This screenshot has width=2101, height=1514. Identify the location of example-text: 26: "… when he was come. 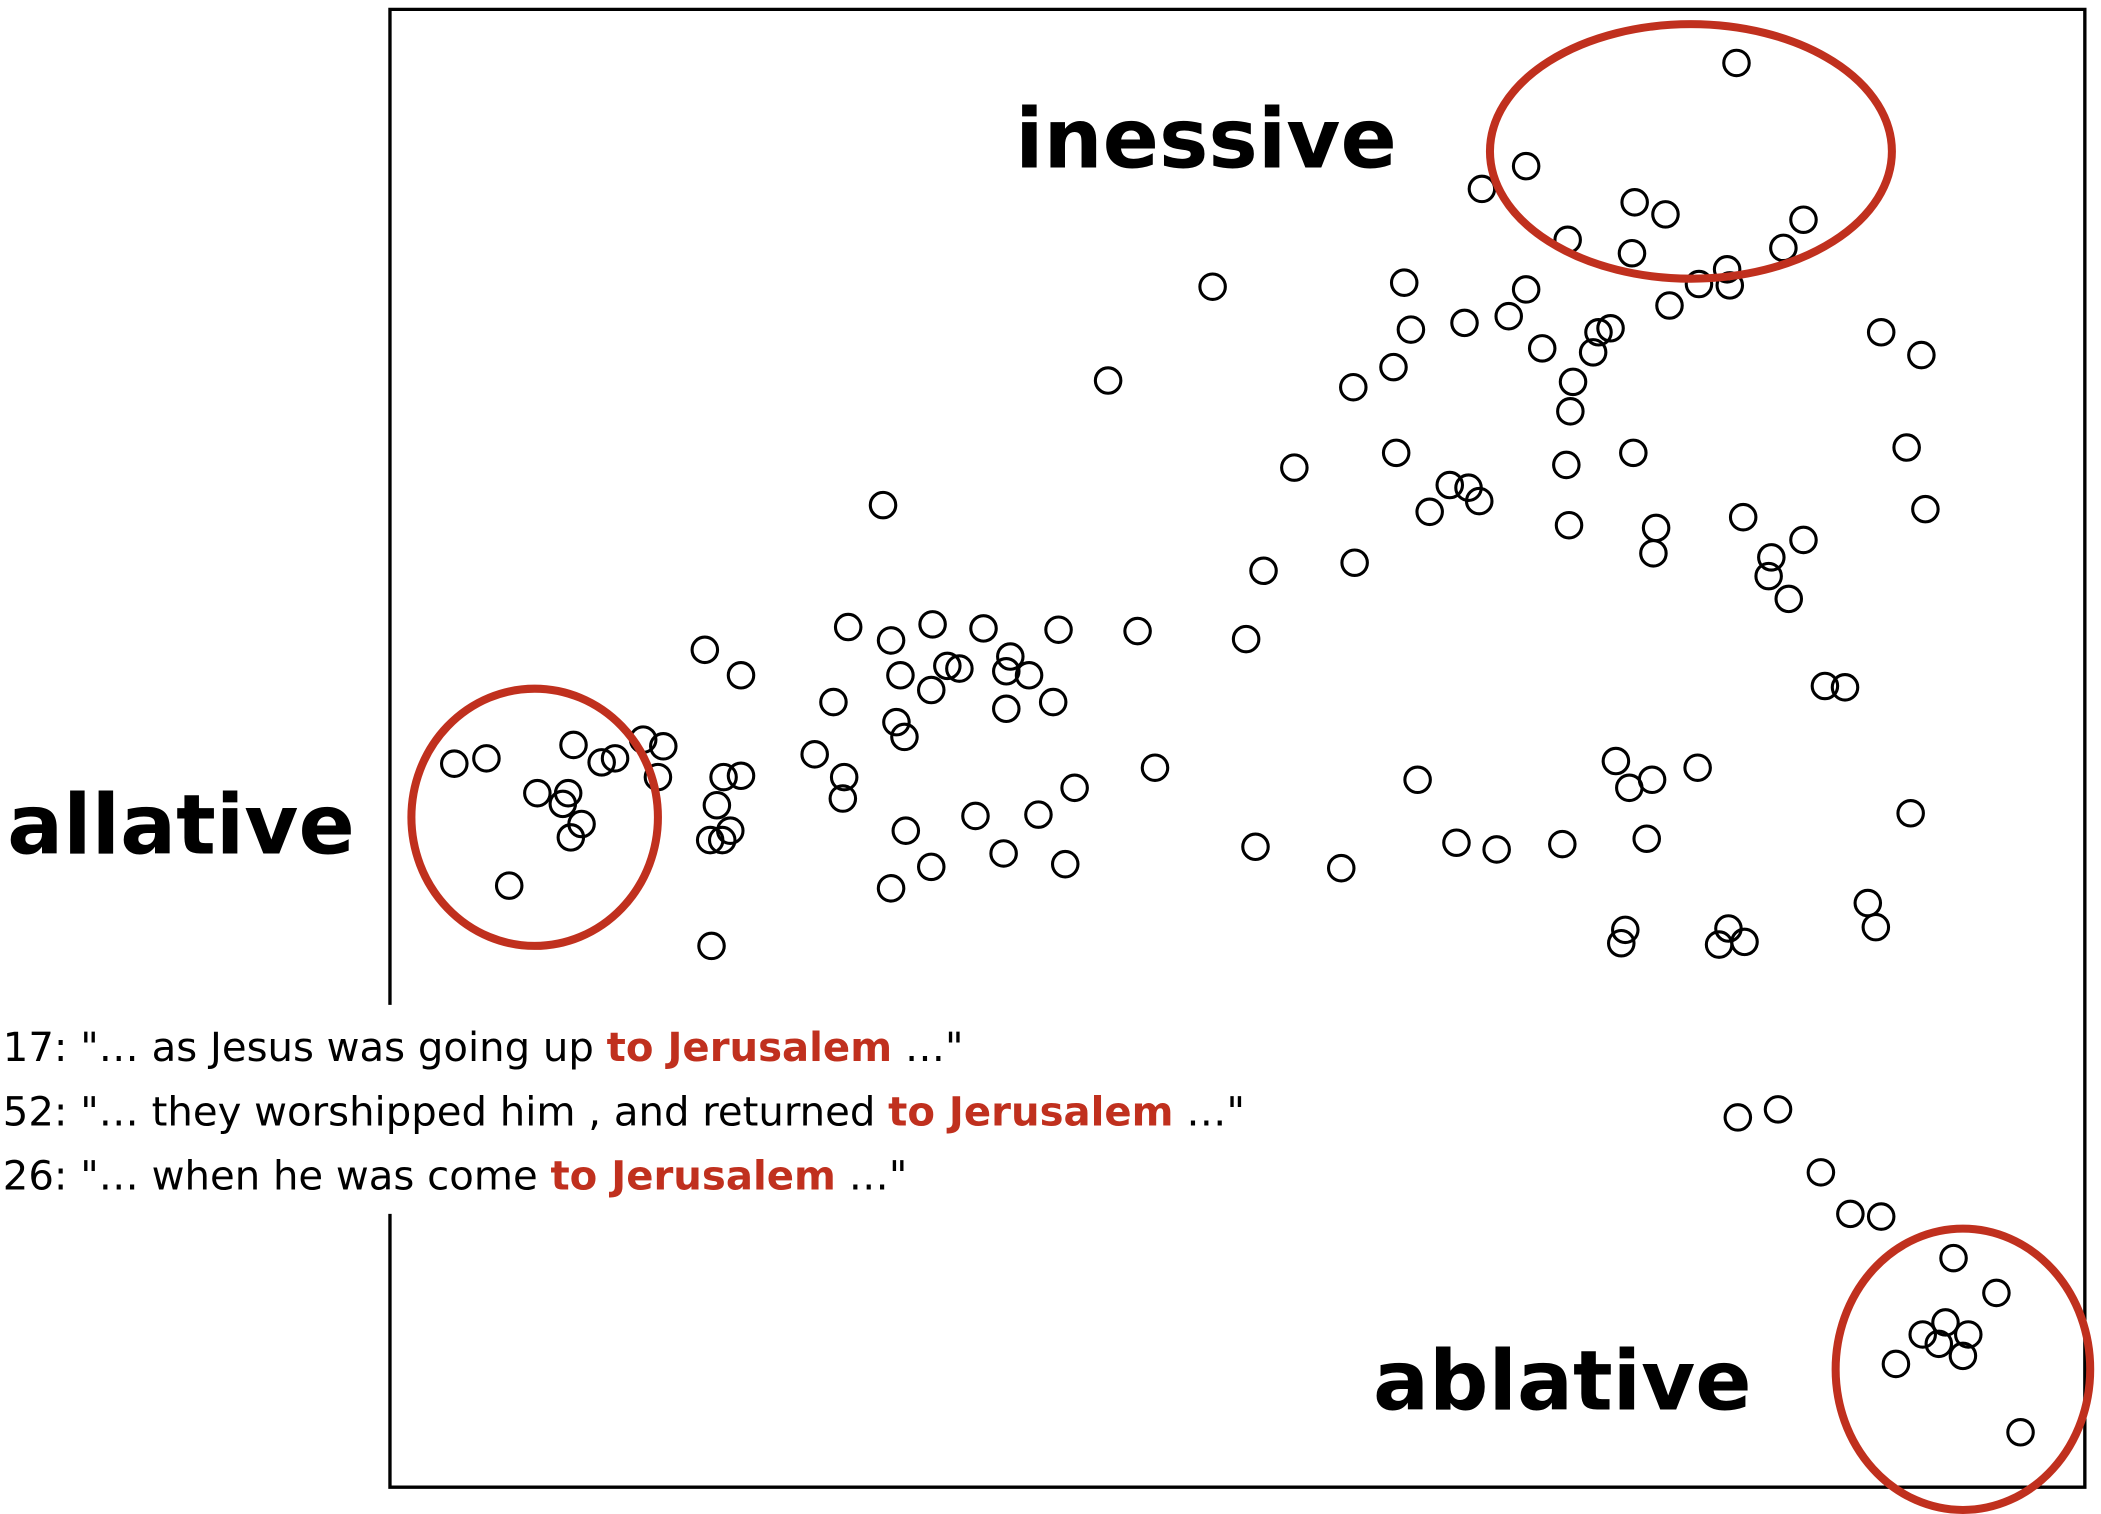
(277, 1177).